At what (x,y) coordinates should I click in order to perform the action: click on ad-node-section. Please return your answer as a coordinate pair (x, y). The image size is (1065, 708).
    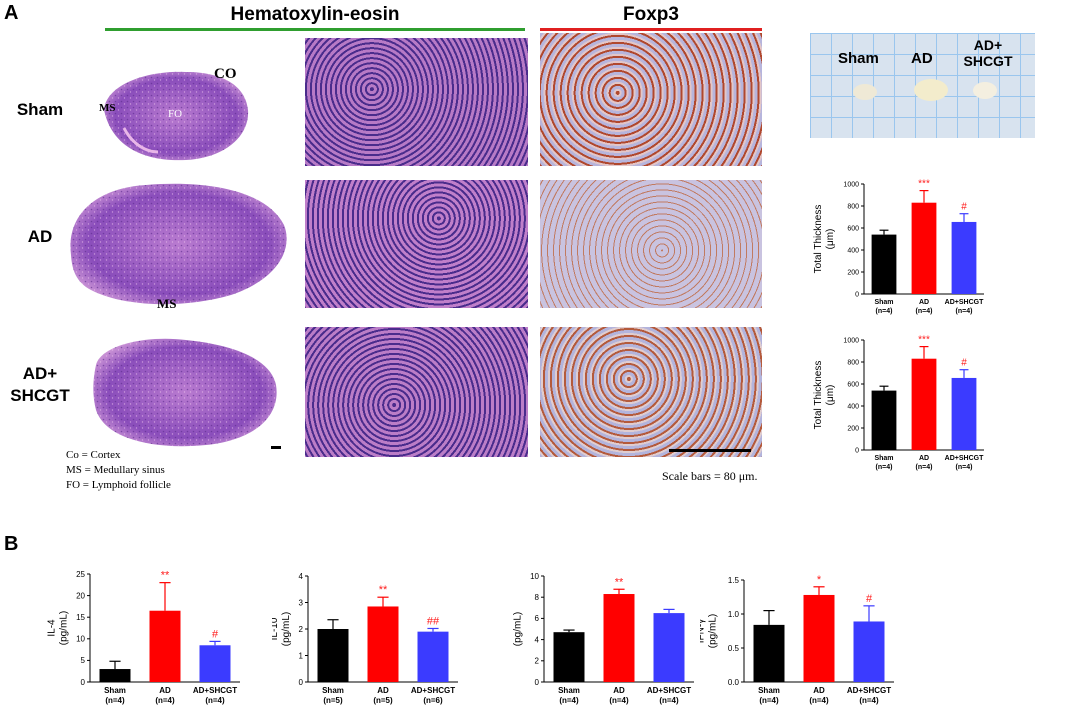
    Looking at the image, I should click on (178, 244).